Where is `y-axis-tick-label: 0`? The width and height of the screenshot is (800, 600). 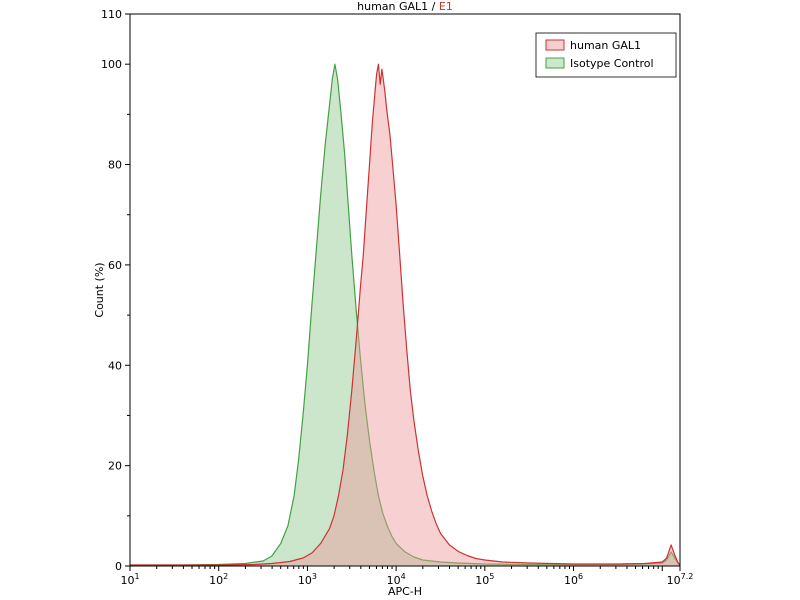
y-axis-tick-label: 0 is located at coordinates (118, 566).